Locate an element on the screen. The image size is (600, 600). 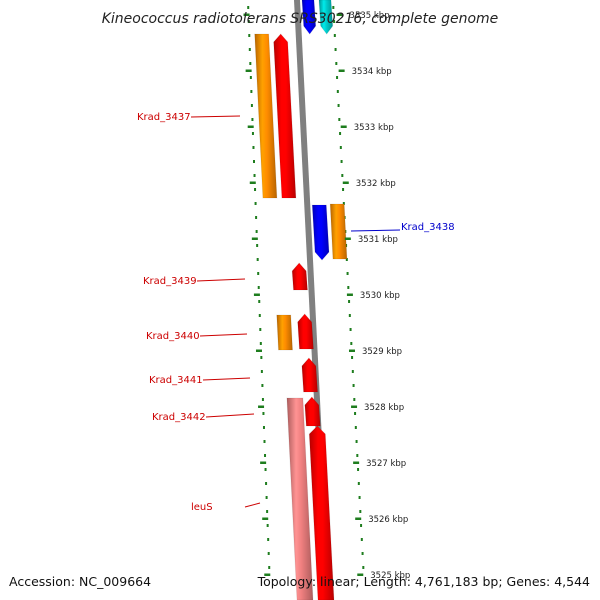
gene-label-krad3440: Krad_3440 is located at coordinates (173, 336).